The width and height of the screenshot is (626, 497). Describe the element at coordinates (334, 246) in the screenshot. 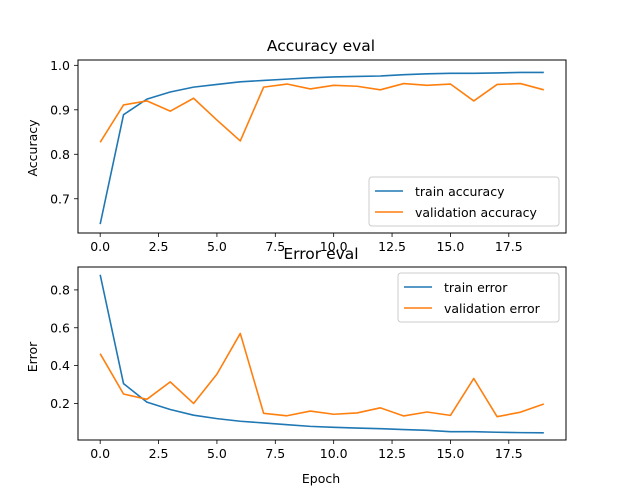

I see `accuracy-x-tick-label: 10.0` at that location.